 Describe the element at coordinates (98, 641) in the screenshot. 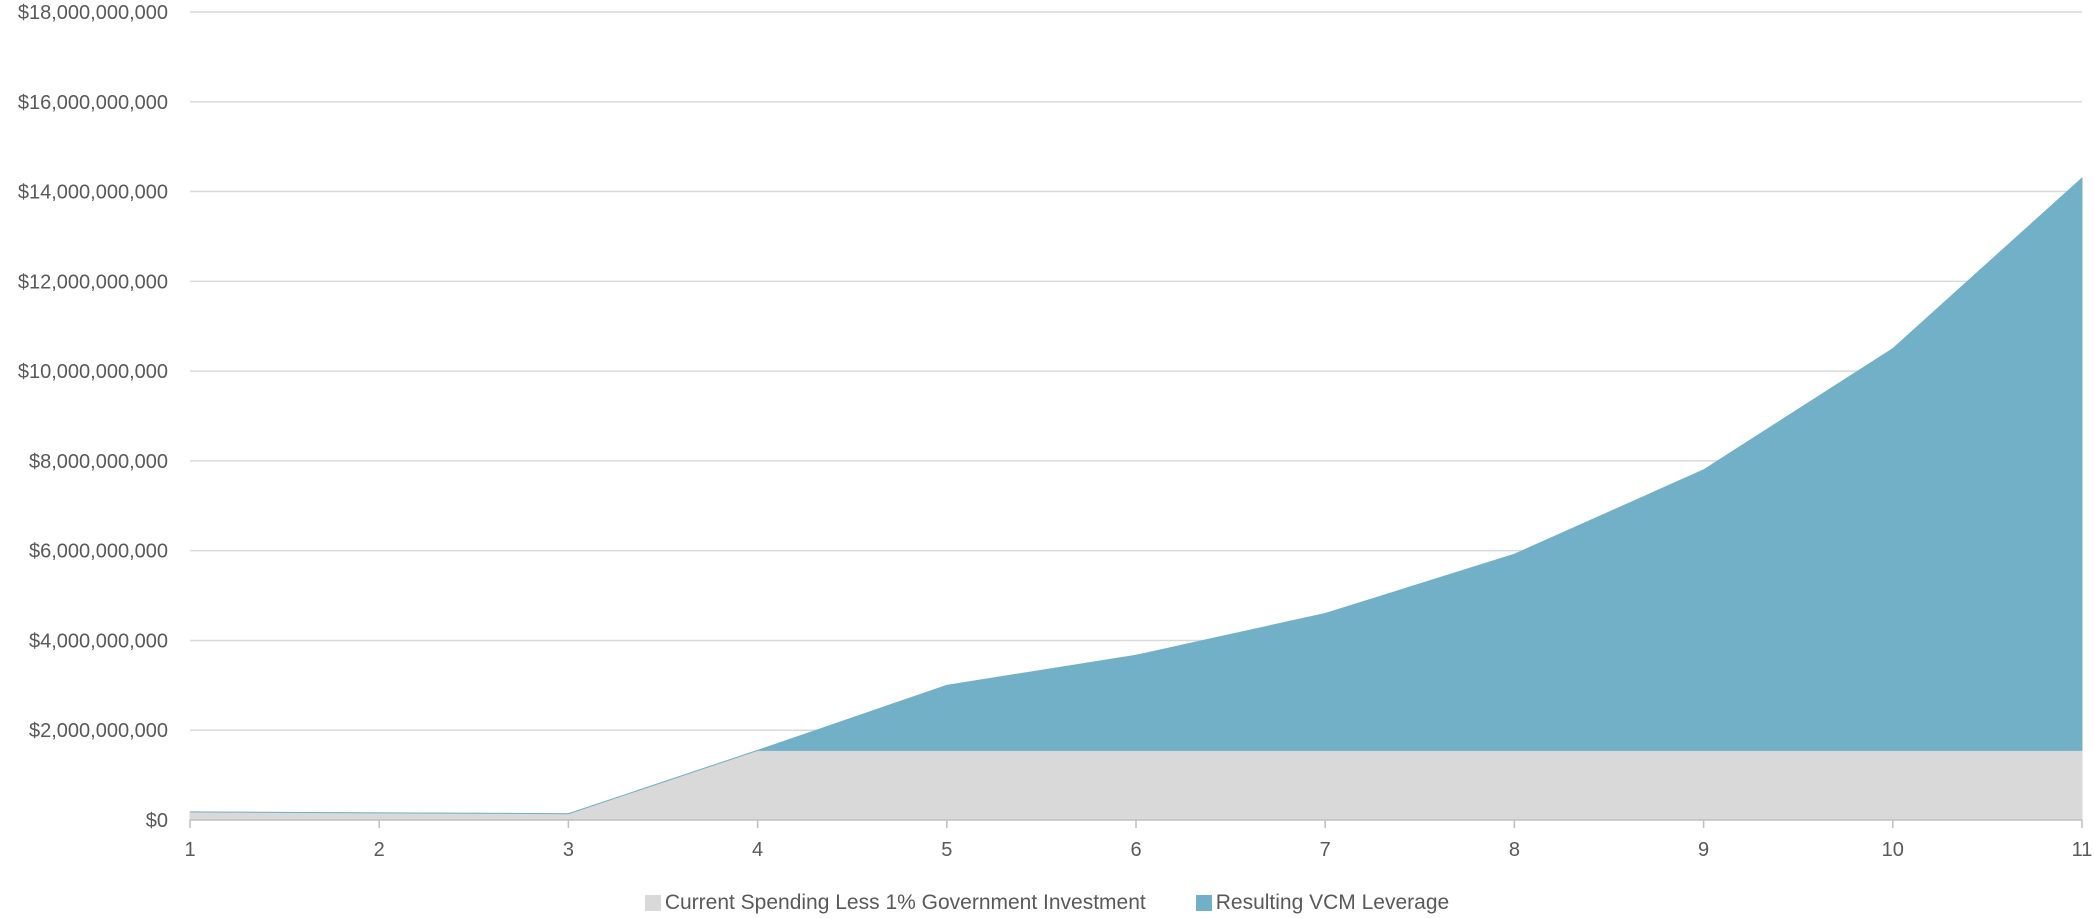

I see `y-tick-label: $4,000,000,000` at that location.